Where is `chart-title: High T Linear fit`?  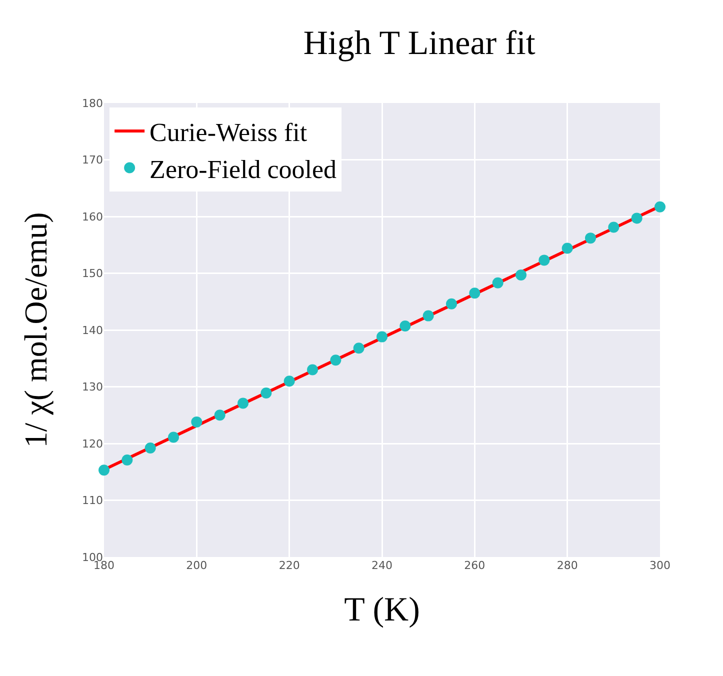
chart-title: High T Linear fit is located at coordinates (419, 43).